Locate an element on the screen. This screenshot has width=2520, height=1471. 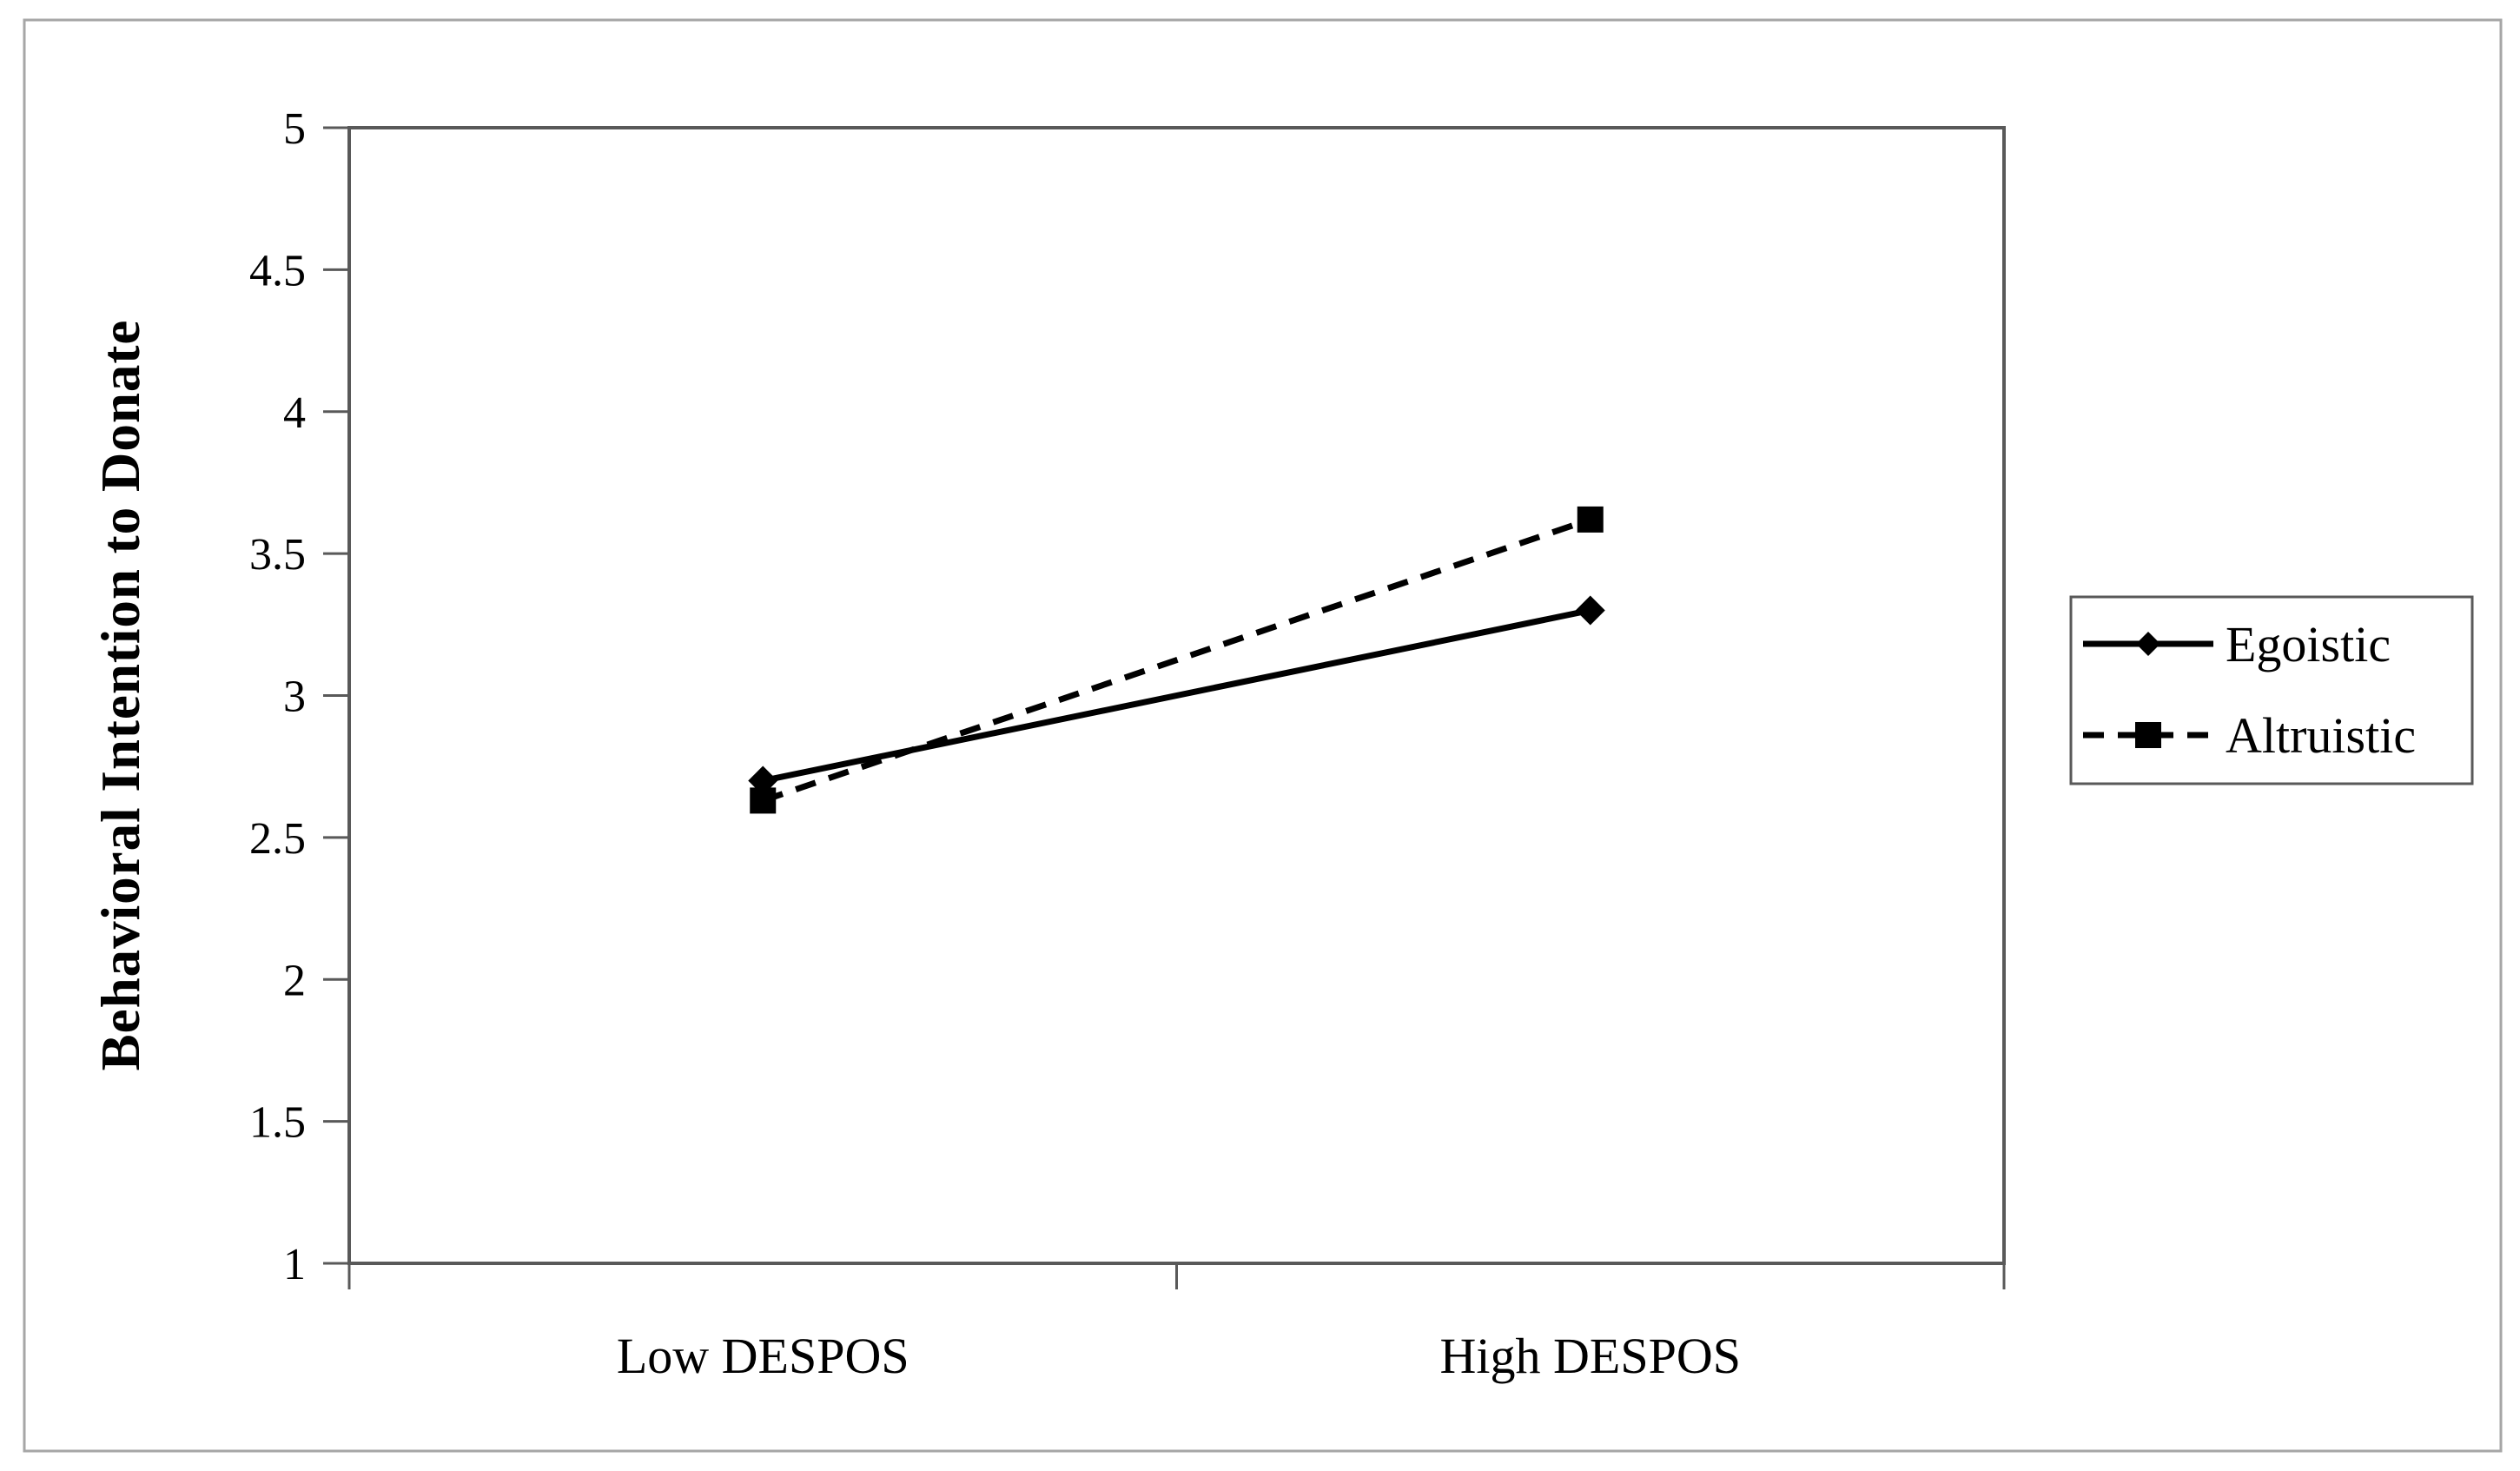
x-category-label: High DESPOS is located at coordinates (1590, 1356).